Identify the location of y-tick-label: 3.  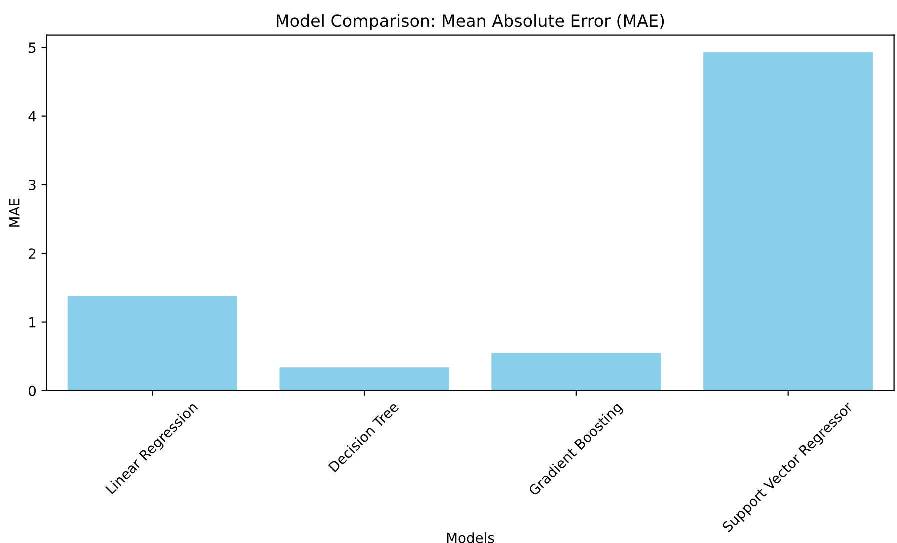
(32, 185).